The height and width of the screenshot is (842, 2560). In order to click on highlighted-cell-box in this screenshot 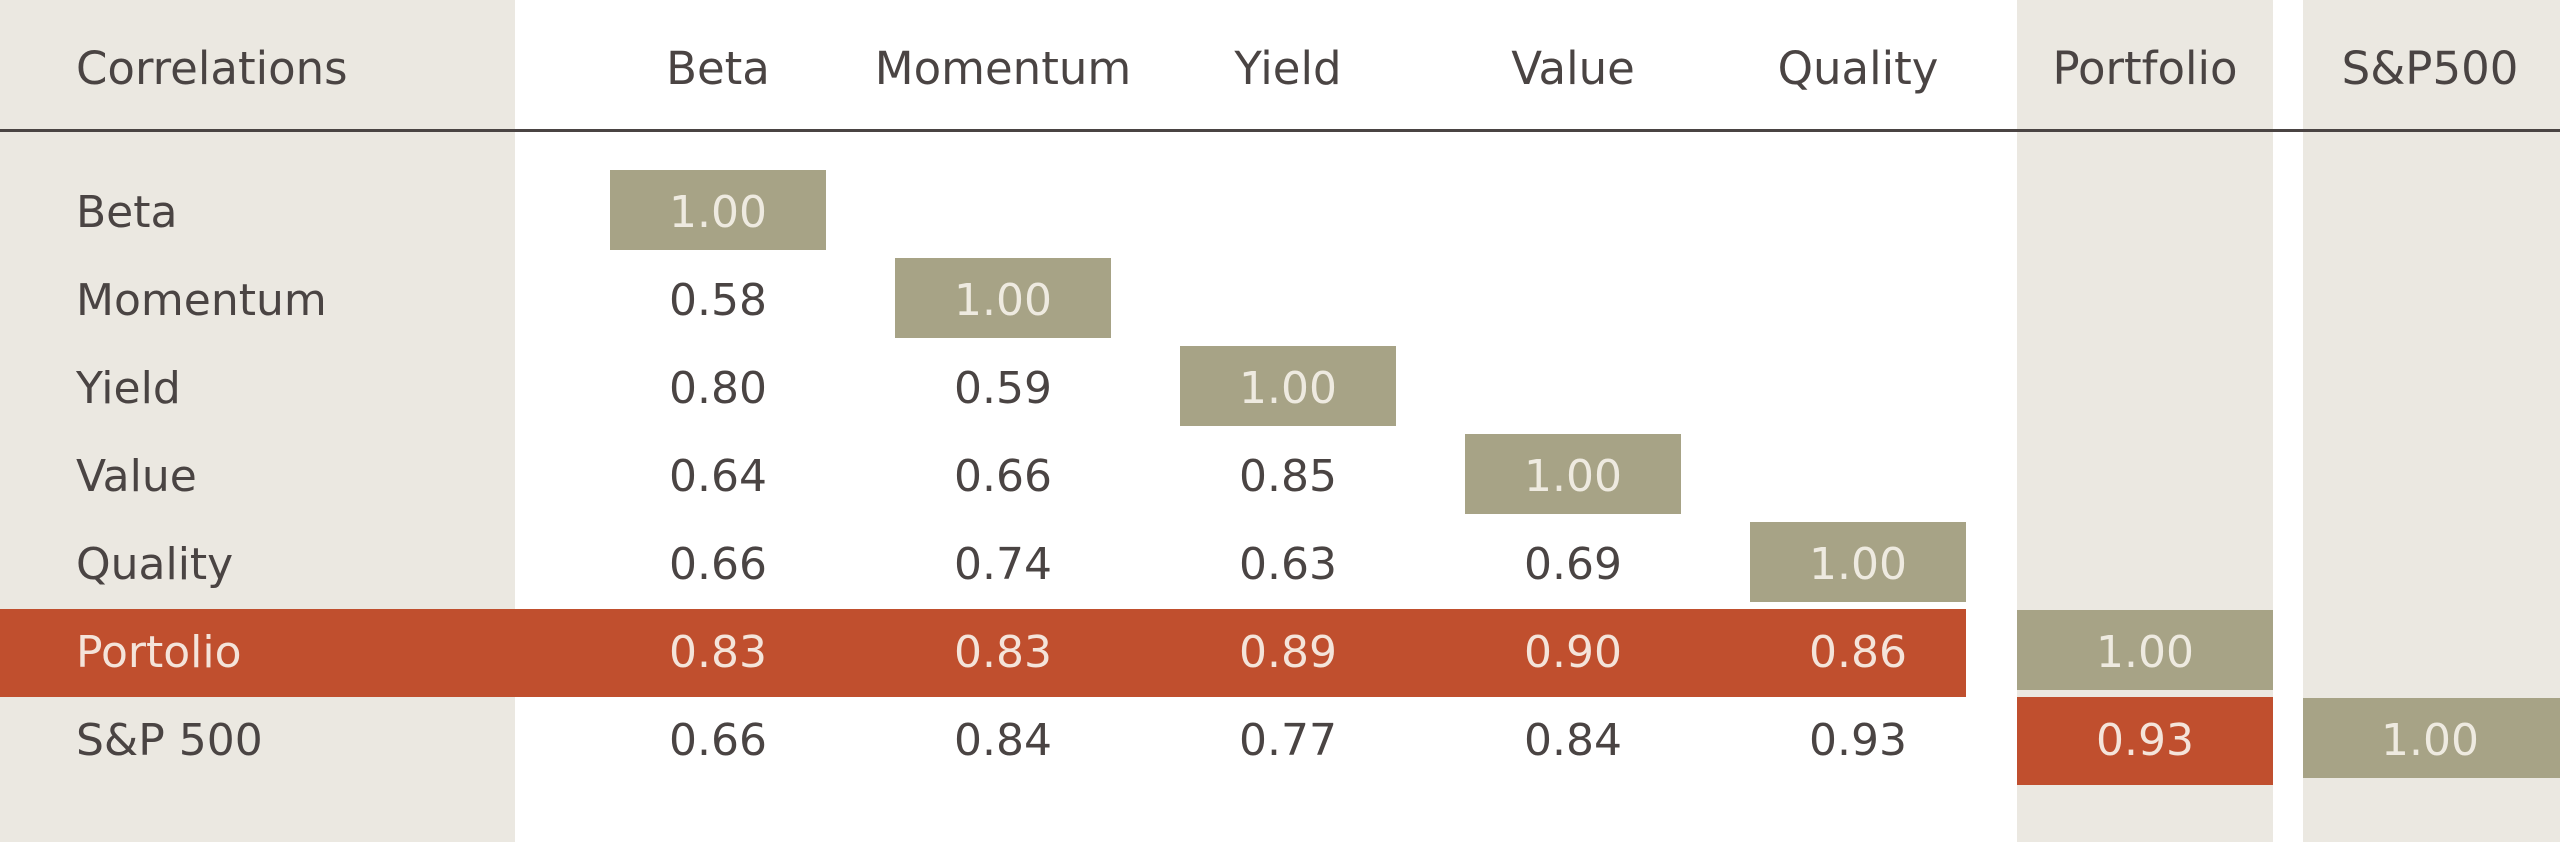, I will do `click(2145, 741)`.